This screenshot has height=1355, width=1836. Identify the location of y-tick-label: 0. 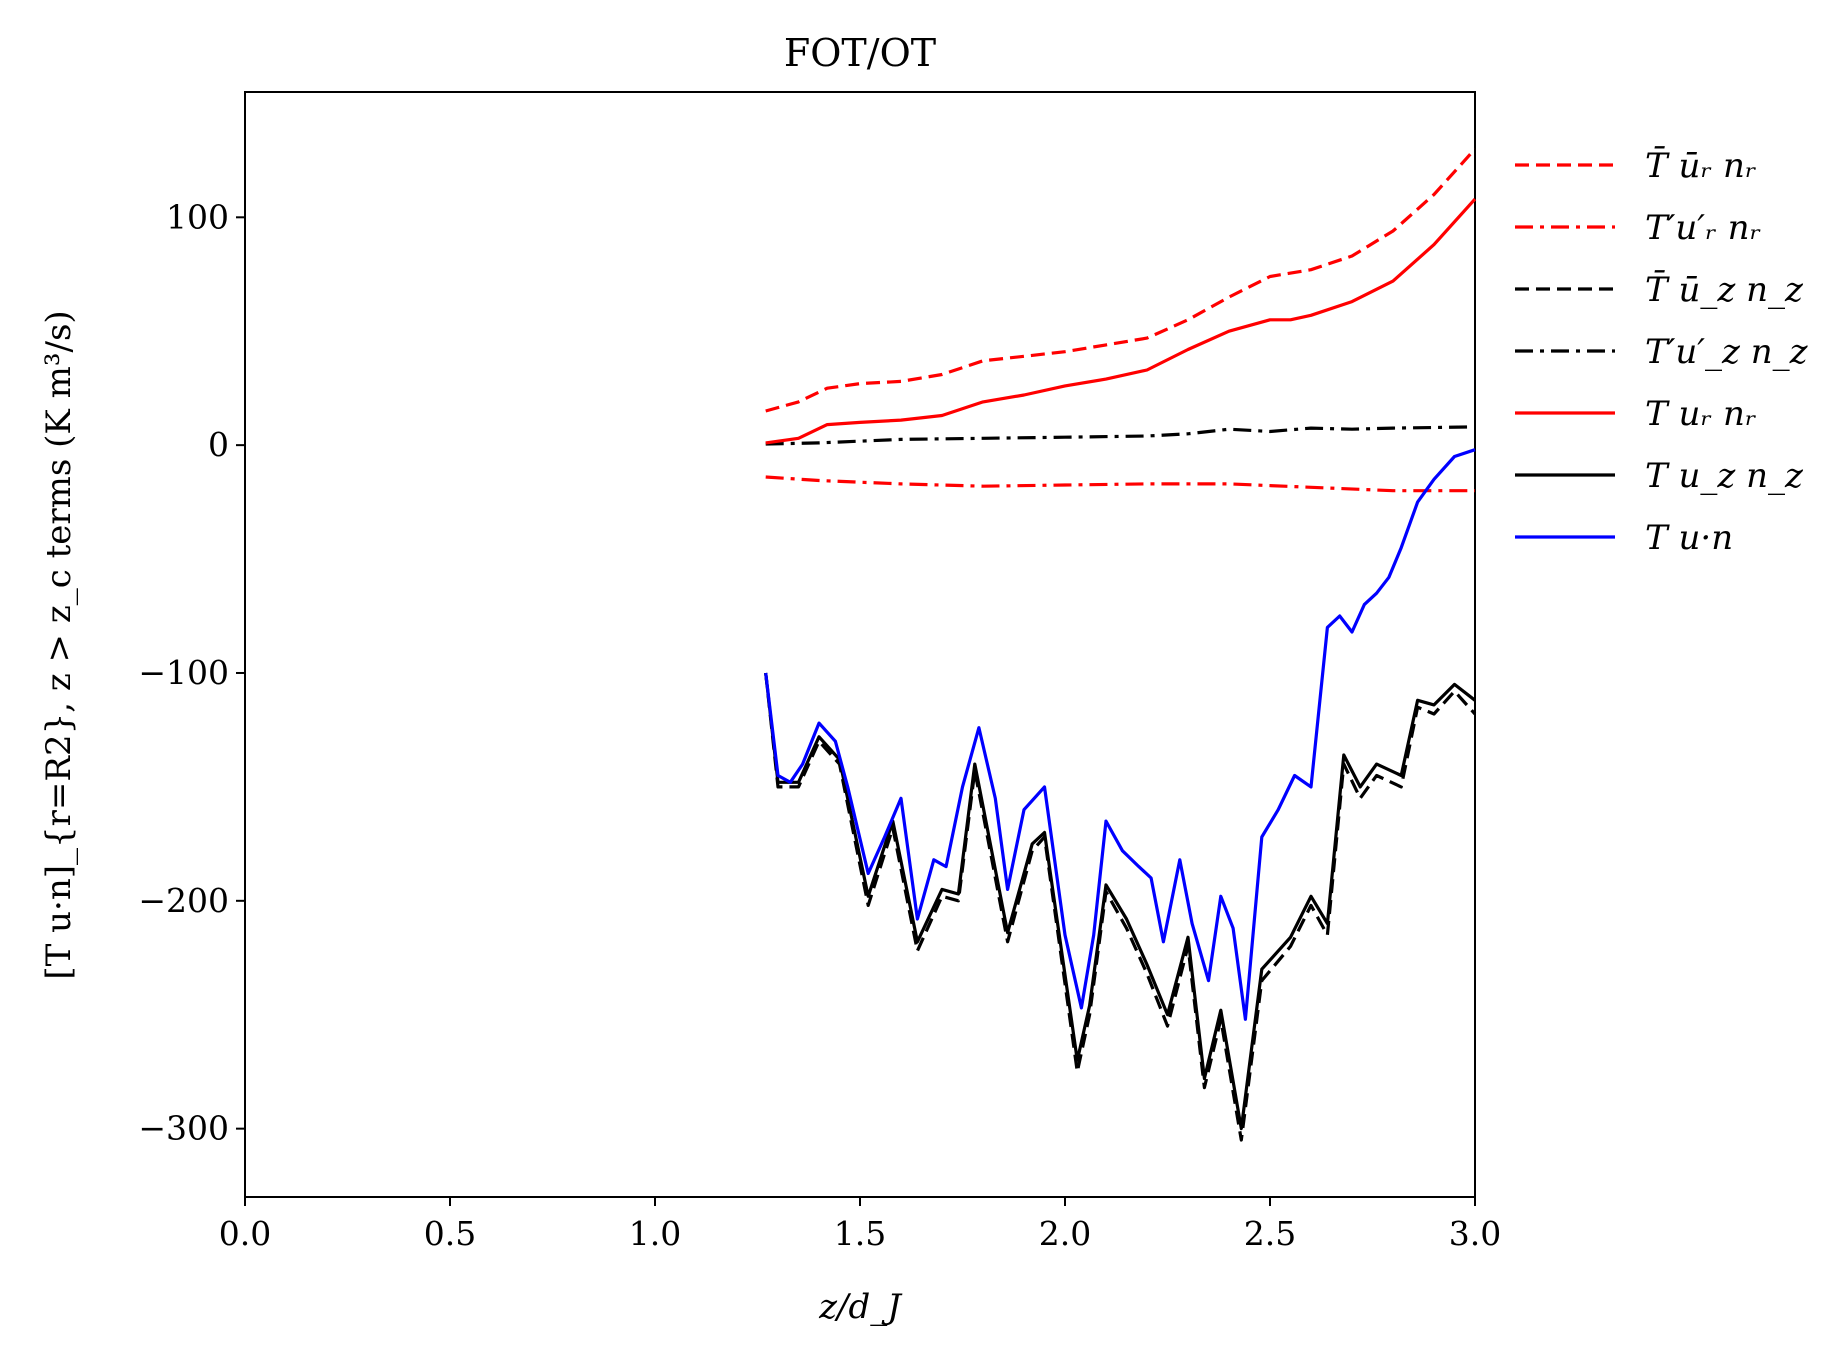
(218, 444).